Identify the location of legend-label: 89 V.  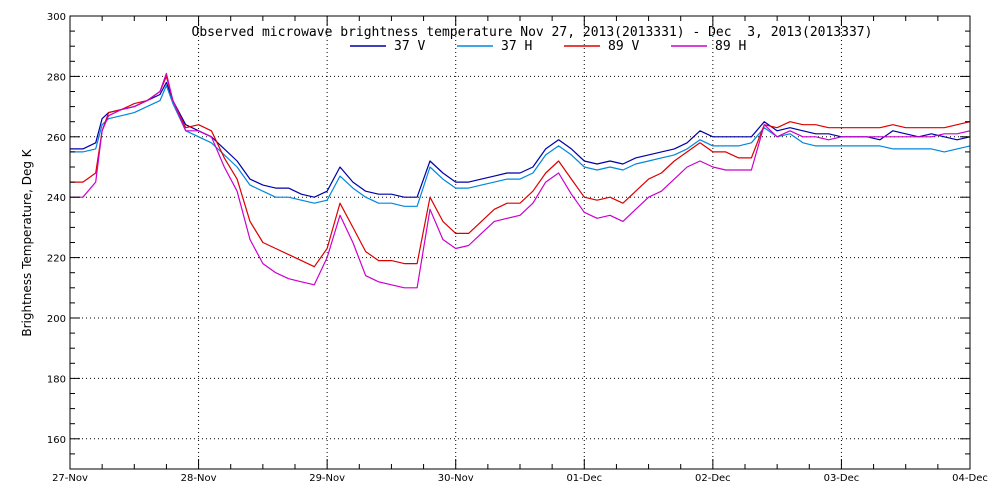
(623, 46).